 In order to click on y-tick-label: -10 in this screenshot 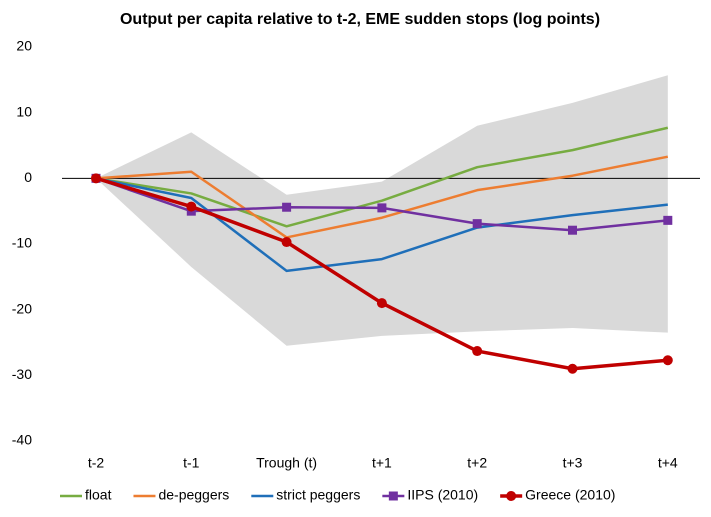, I will do `click(22, 243)`.